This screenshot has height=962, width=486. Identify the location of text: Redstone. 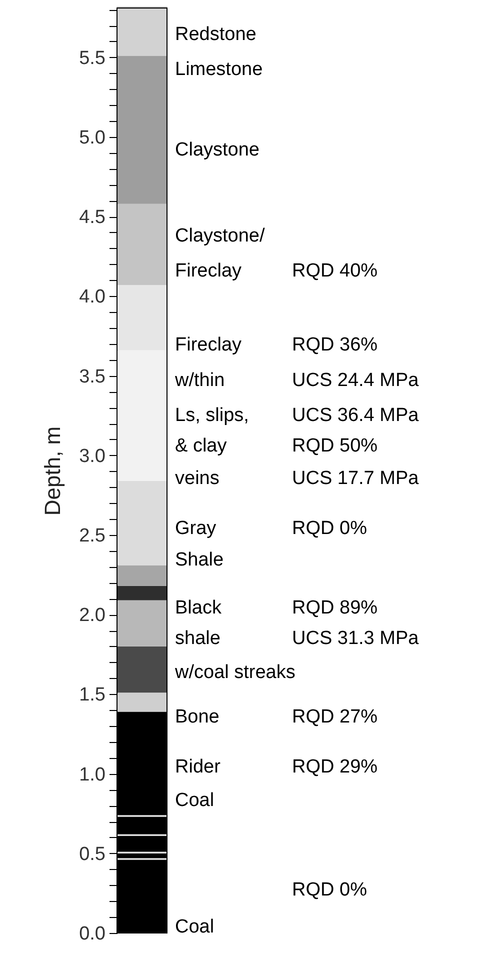
(215, 34).